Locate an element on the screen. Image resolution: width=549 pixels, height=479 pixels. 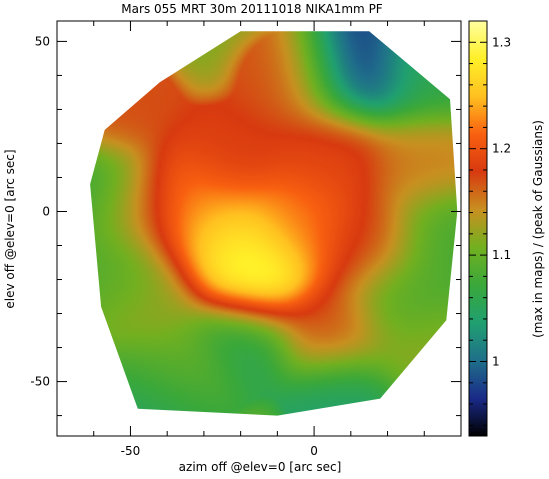
colorbar is located at coordinates (478, 228).